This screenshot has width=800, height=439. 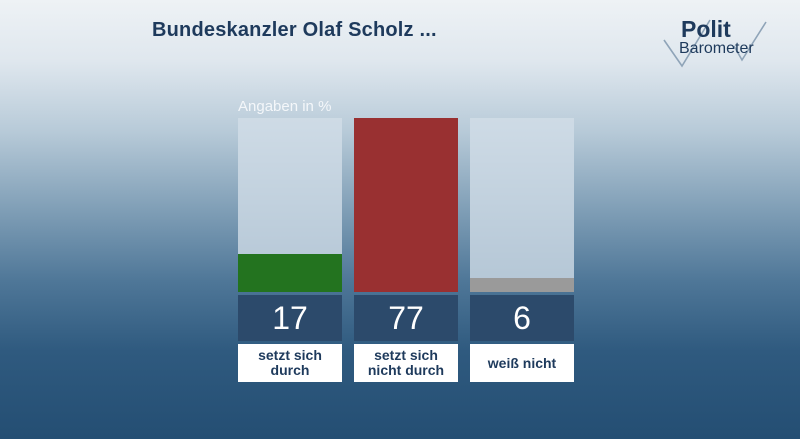 I want to click on units-note: Angaben in %, so click(x=285, y=106).